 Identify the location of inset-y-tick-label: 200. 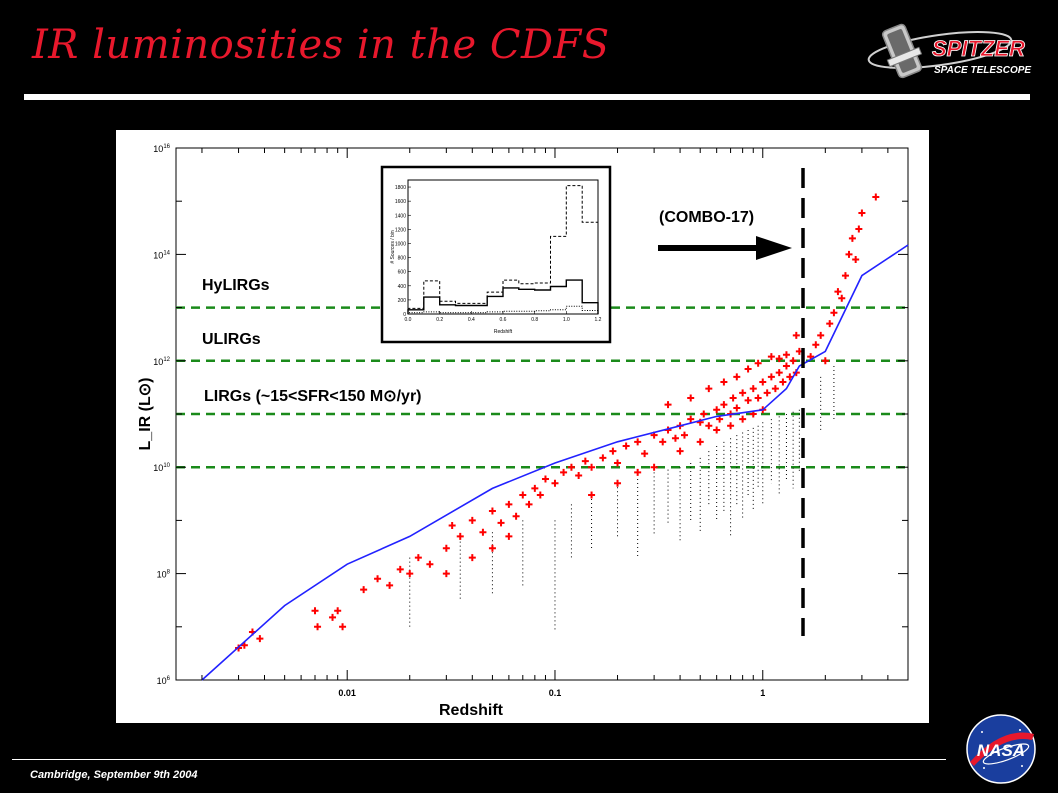
(402, 301).